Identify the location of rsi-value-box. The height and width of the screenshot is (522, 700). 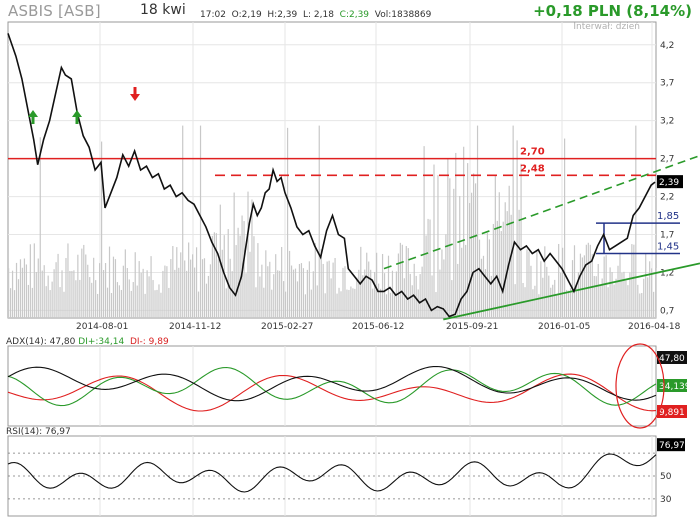
(671, 445).